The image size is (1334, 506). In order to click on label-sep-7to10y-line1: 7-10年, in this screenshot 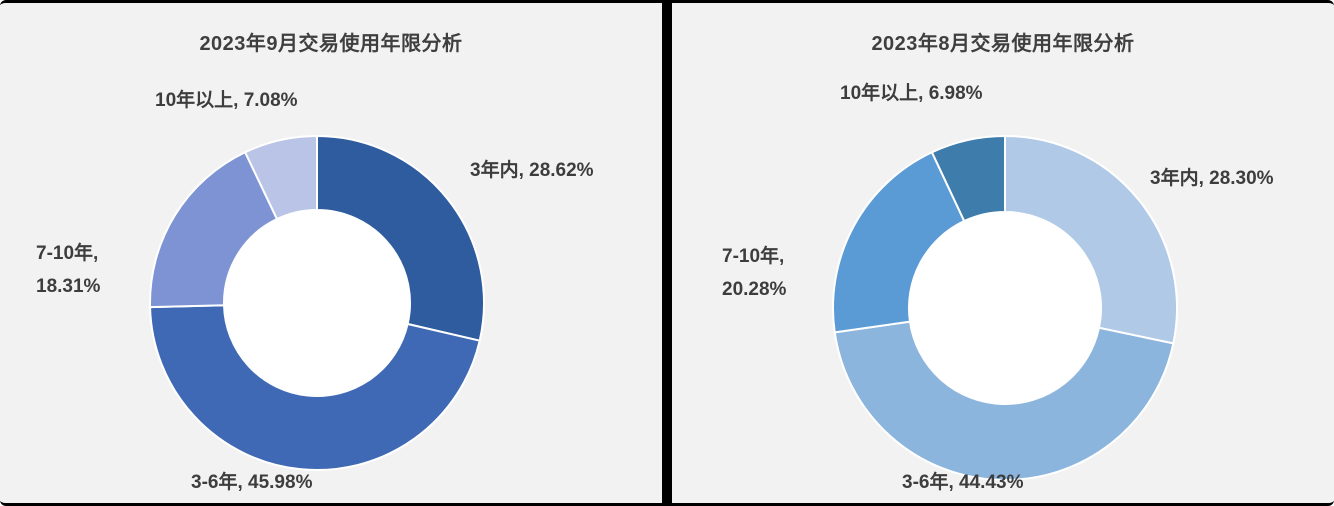, I will do `click(67, 253)`.